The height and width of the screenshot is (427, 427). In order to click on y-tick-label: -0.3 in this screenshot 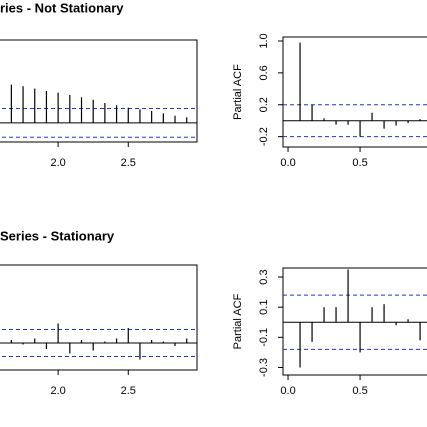, I will do `click(264, 367)`.